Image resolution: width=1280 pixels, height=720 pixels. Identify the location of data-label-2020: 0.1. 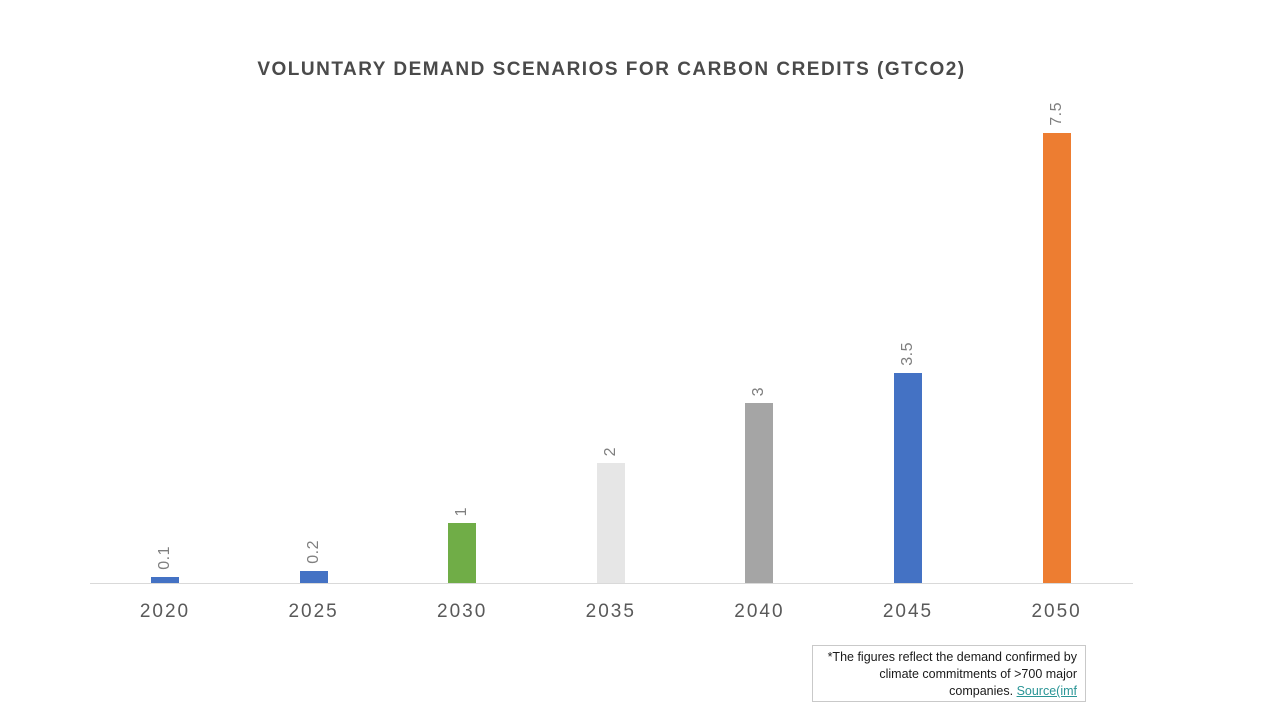
(164, 558).